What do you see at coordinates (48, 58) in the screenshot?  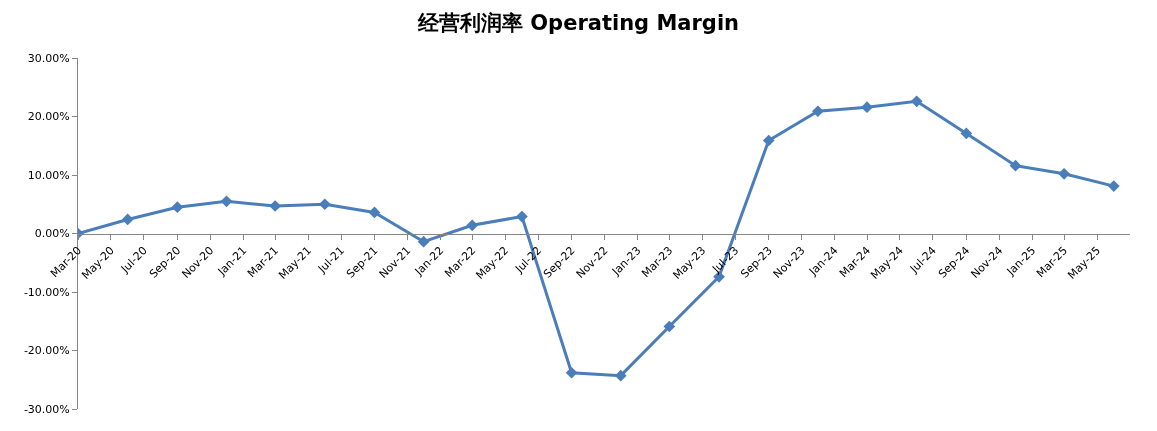 I see `y-tick-label: 30.00%` at bounding box center [48, 58].